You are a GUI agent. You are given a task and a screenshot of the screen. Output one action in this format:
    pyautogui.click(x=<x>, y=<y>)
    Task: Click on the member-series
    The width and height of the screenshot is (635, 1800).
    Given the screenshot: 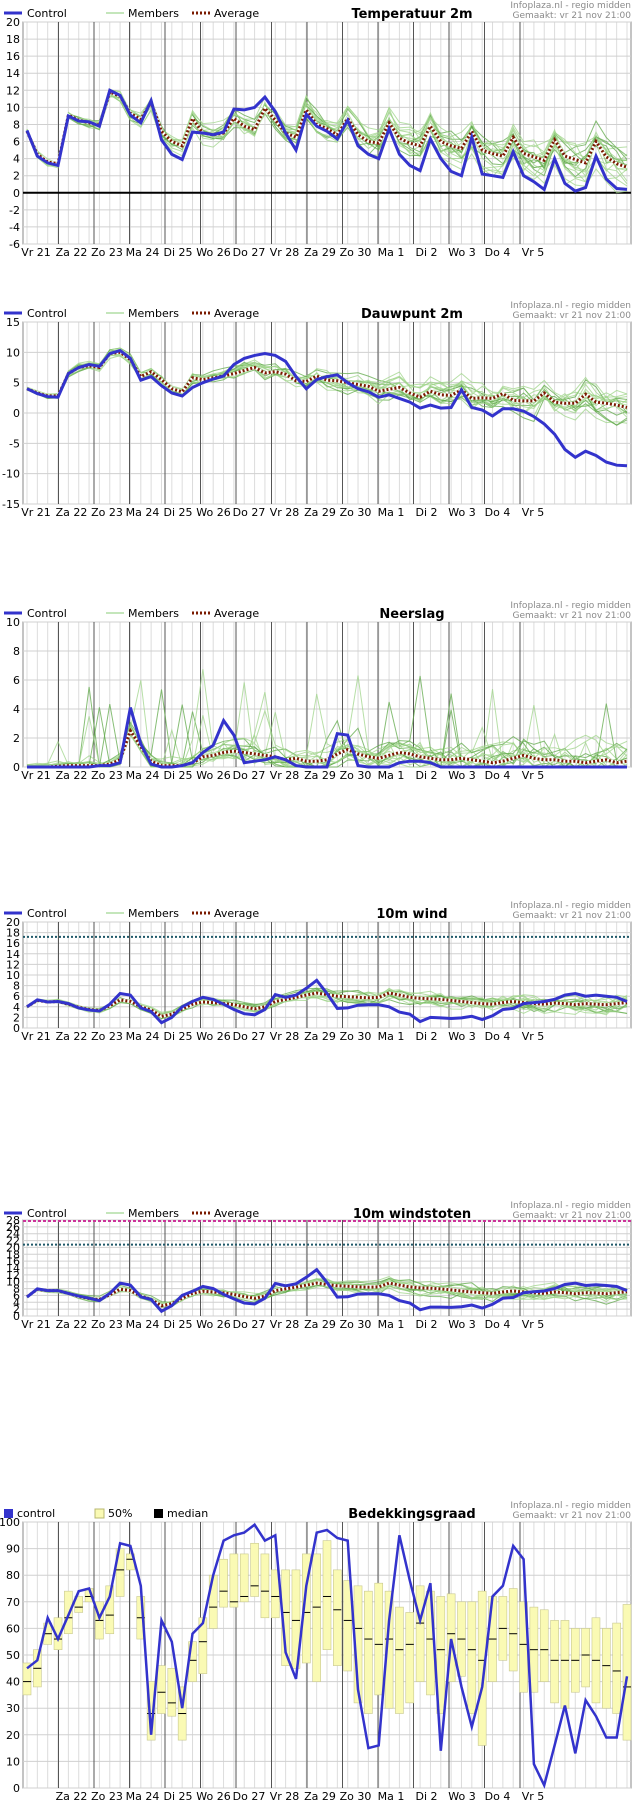 What is the action you would take?
    pyautogui.click(x=327, y=383)
    